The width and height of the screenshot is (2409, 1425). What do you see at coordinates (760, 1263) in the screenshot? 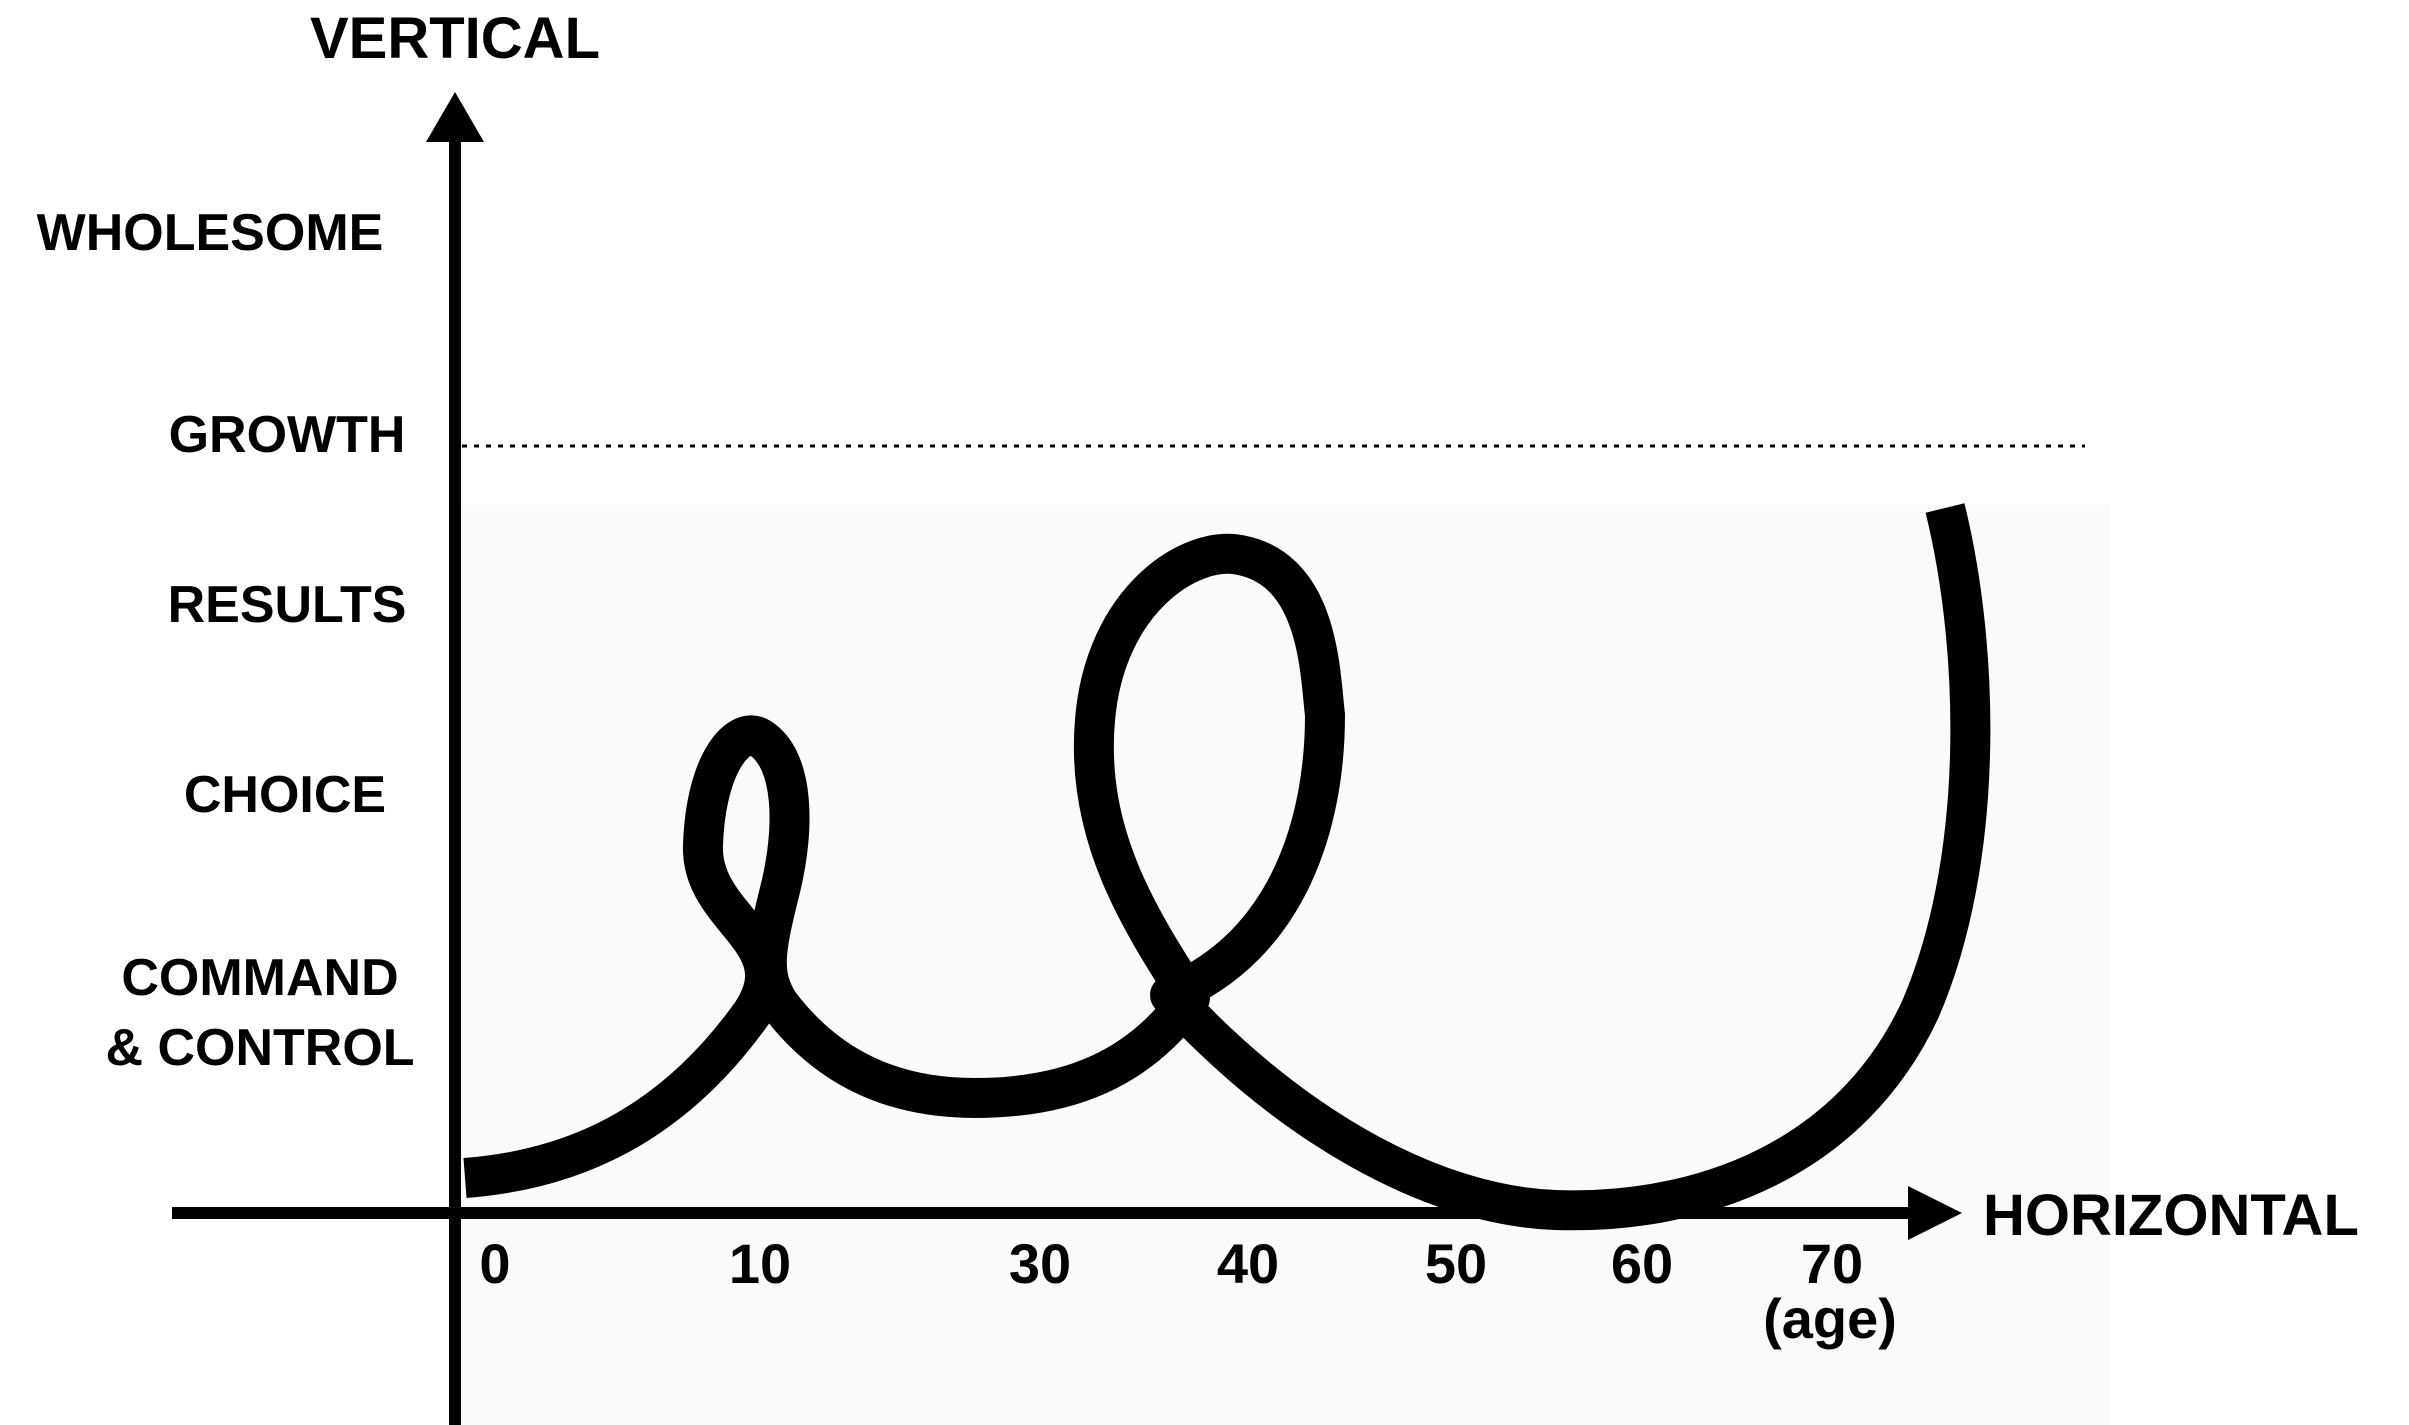
I see `tick-label-10: 10` at bounding box center [760, 1263].